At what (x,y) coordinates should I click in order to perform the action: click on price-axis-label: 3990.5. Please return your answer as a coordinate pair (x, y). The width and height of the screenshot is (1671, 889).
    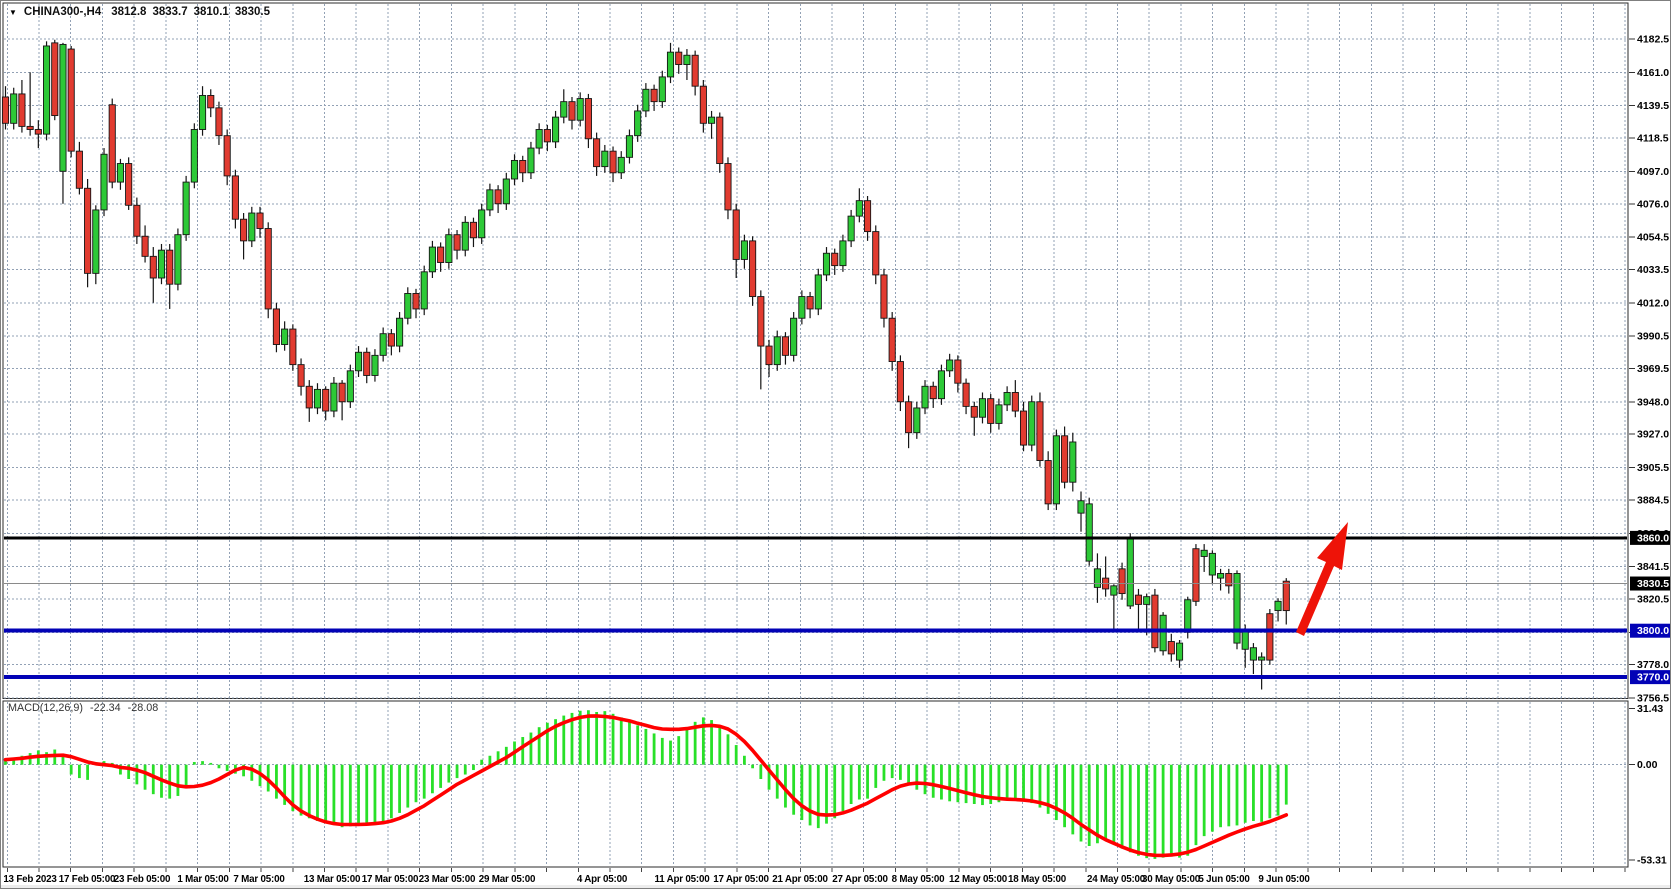
    Looking at the image, I should click on (1653, 337).